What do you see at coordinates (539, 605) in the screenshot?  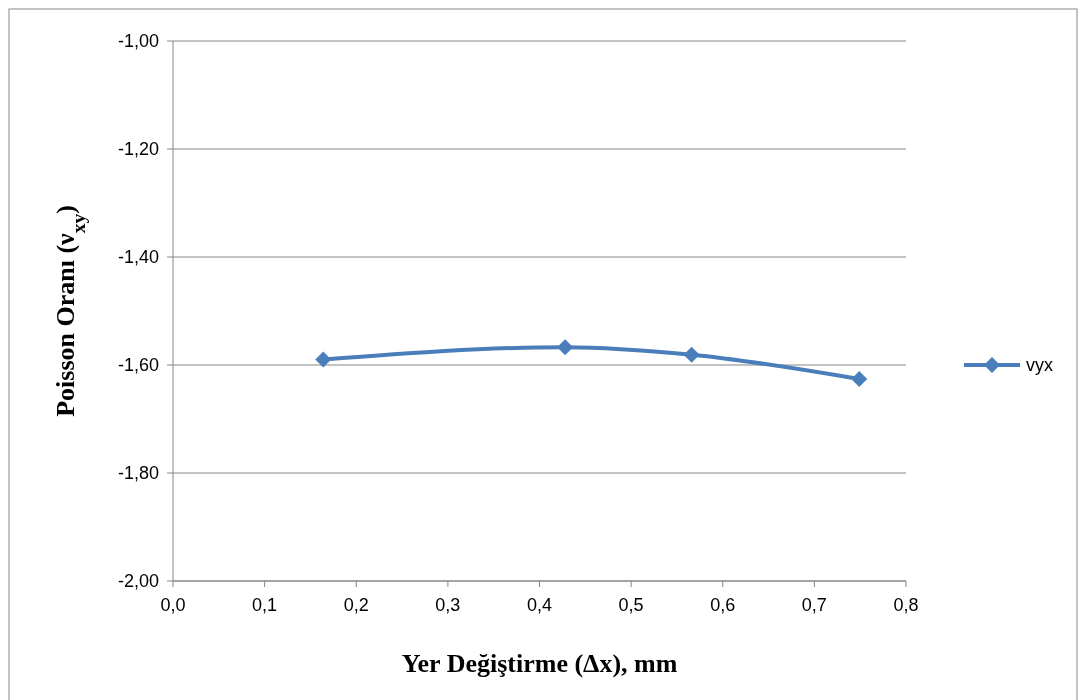 I see `x-tick-label: 0,4` at bounding box center [539, 605].